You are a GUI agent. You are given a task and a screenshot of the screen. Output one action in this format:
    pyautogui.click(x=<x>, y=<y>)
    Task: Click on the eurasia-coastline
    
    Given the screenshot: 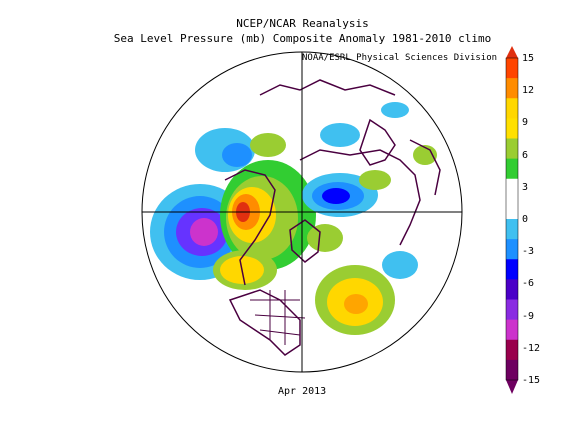 What is the action you would take?
    pyautogui.click(x=360, y=197)
    